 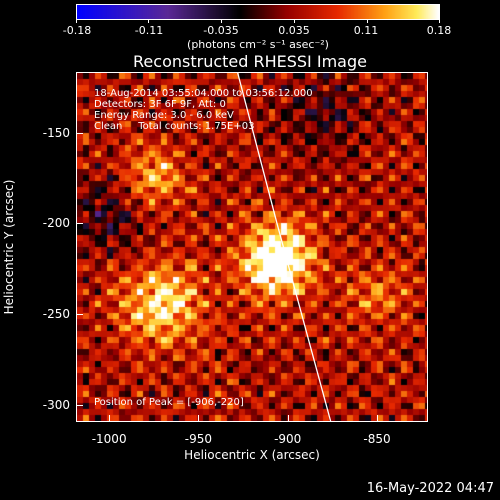 I want to click on annotation-detectors: Detectors: 3F 6F 9F, Att: 0, so click(x=160, y=104).